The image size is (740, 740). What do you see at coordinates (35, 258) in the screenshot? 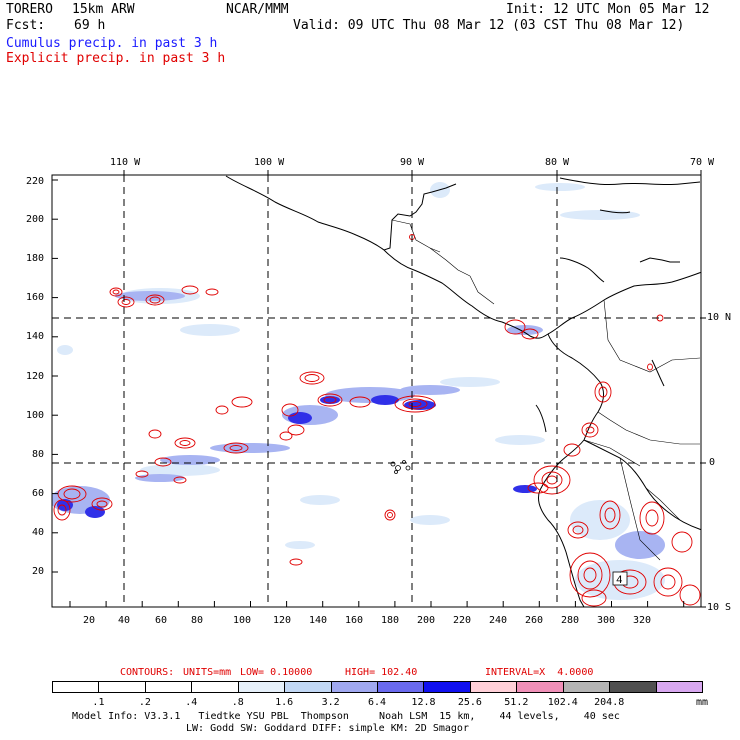
I see `y-tick: 180` at bounding box center [35, 258].